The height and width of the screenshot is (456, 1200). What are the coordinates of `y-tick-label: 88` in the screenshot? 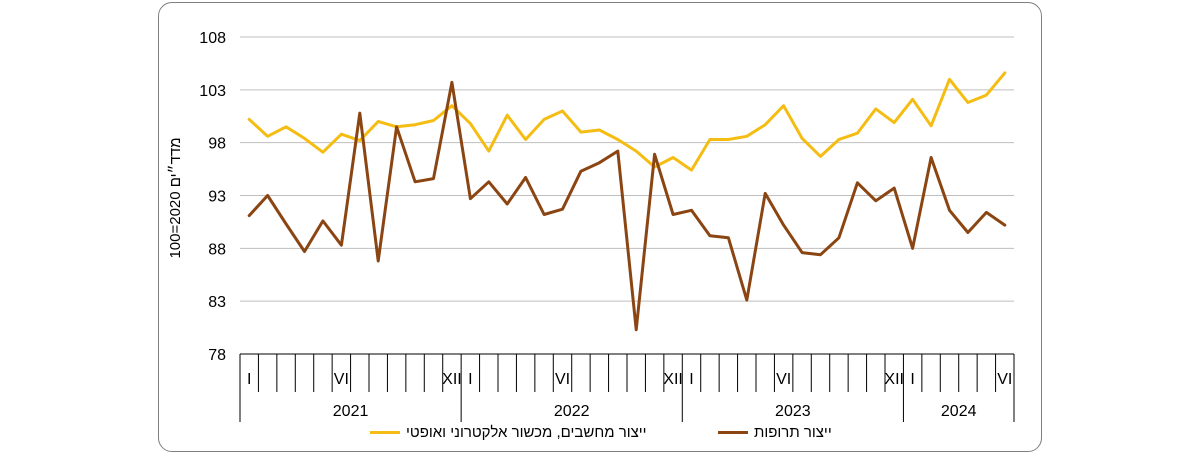 It's located at (217, 249).